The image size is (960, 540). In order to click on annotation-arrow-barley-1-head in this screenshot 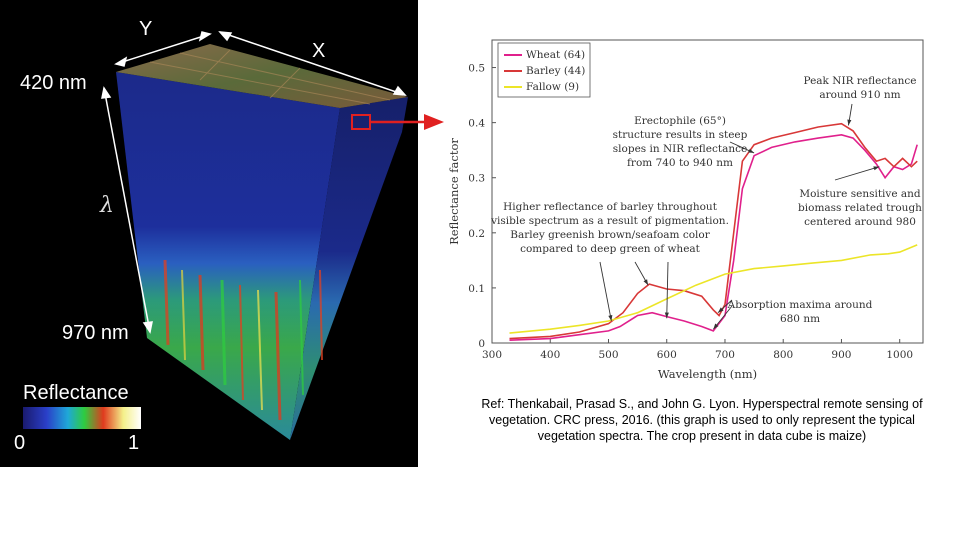, I will do `click(610, 318)`.